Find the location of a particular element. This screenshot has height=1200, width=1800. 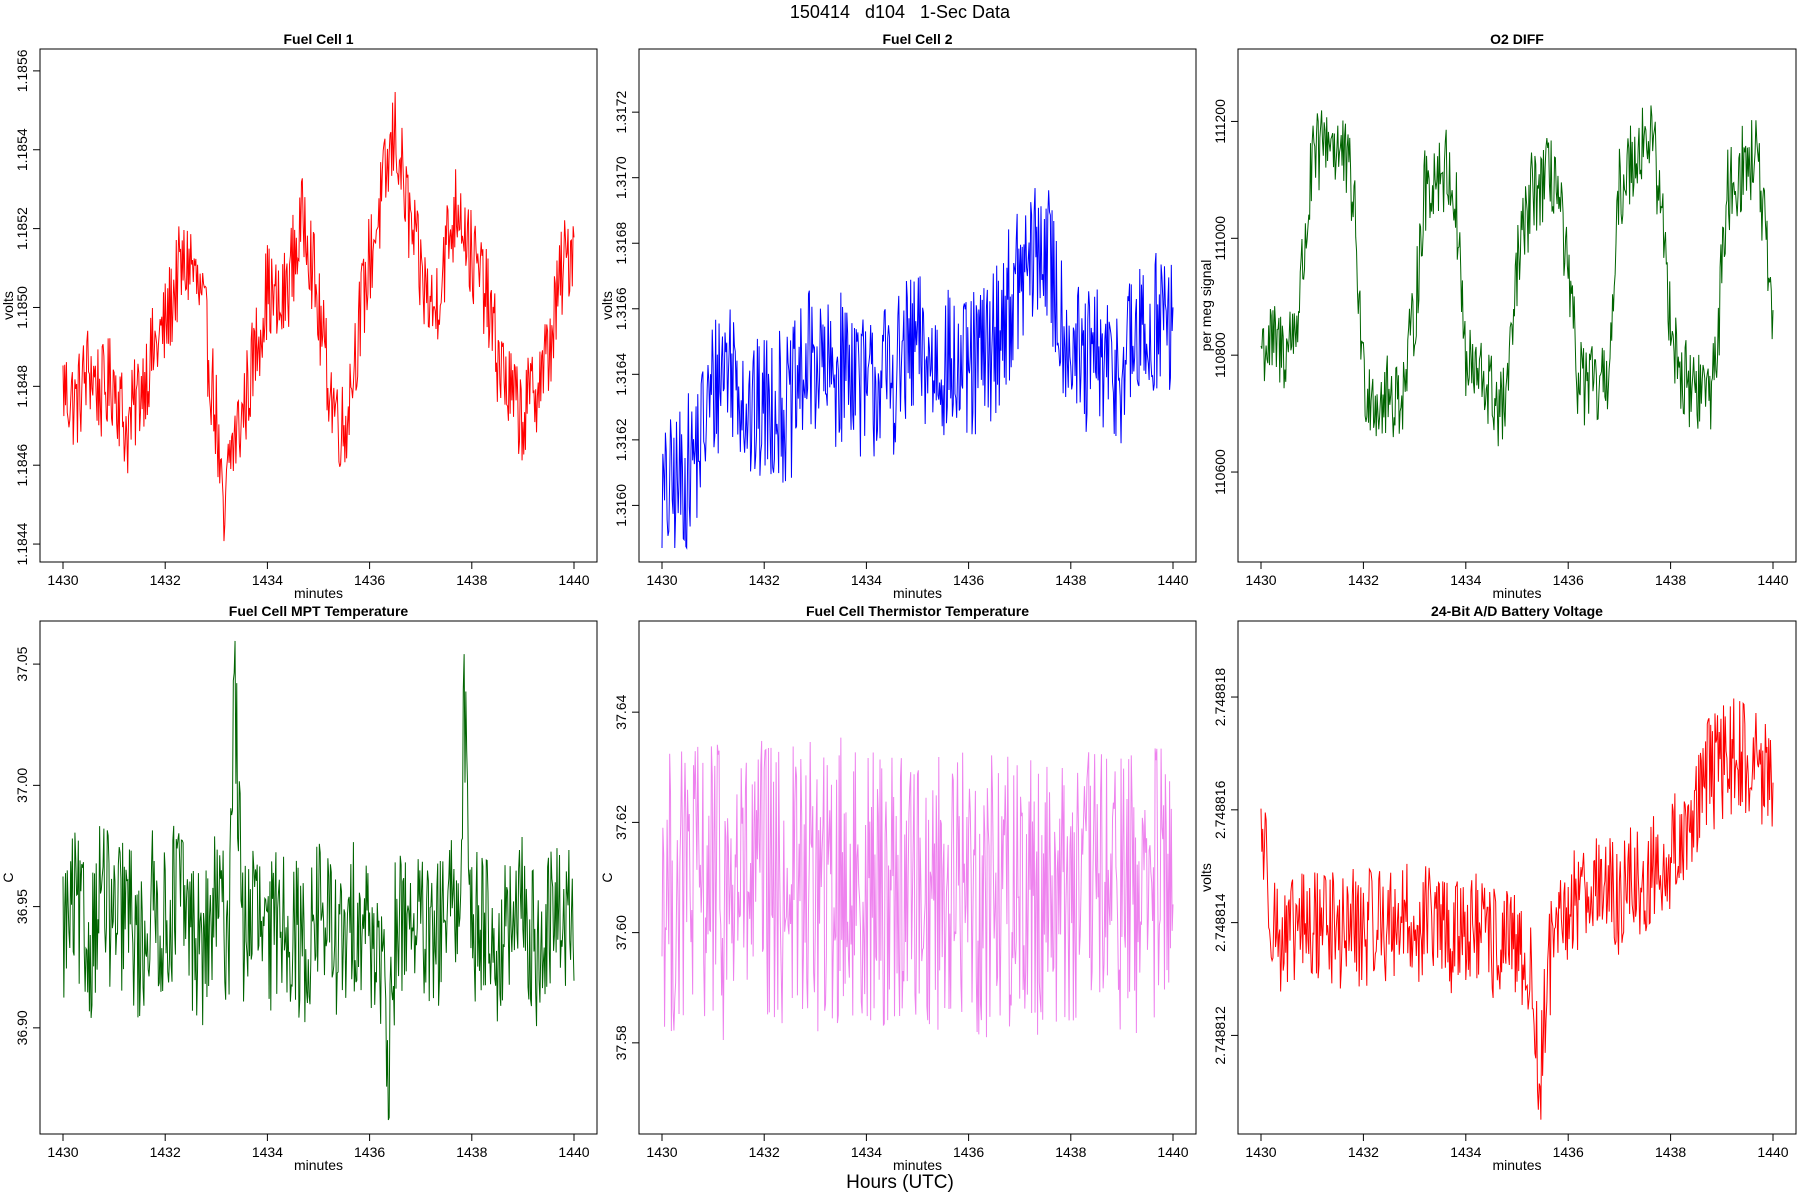

y-tick-label: 37.58 is located at coordinates (621, 1042).